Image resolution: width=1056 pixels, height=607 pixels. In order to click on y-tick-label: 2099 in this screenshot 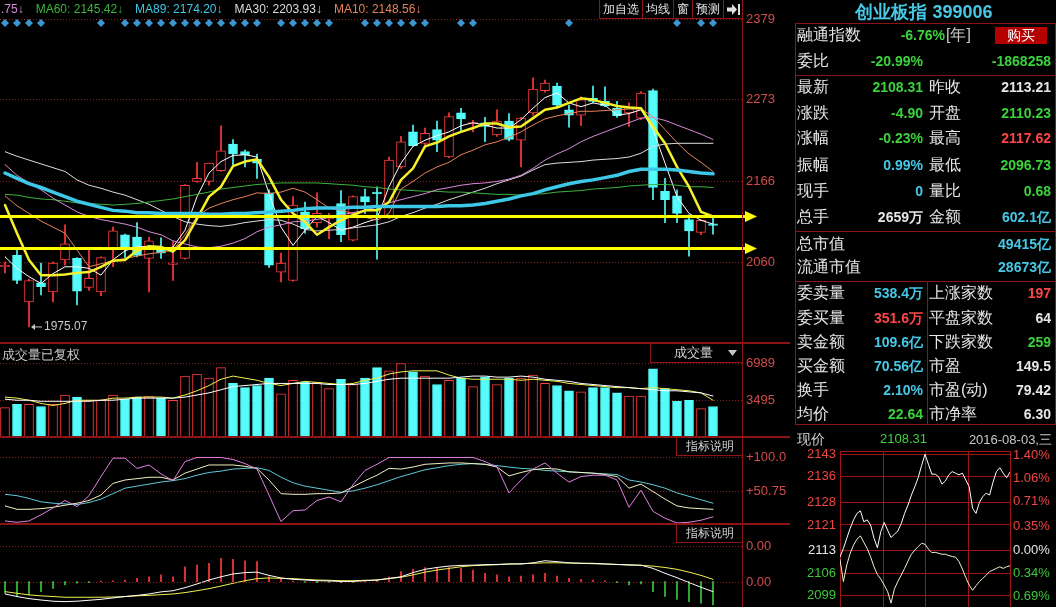, I will do `click(821, 595)`.